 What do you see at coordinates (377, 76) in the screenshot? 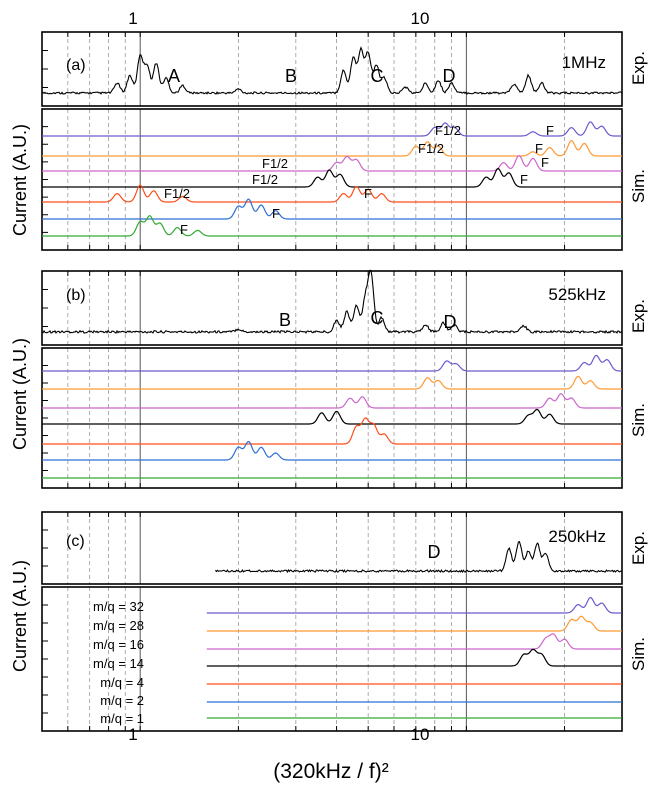
I see `peak-label-a-C: C` at bounding box center [377, 76].